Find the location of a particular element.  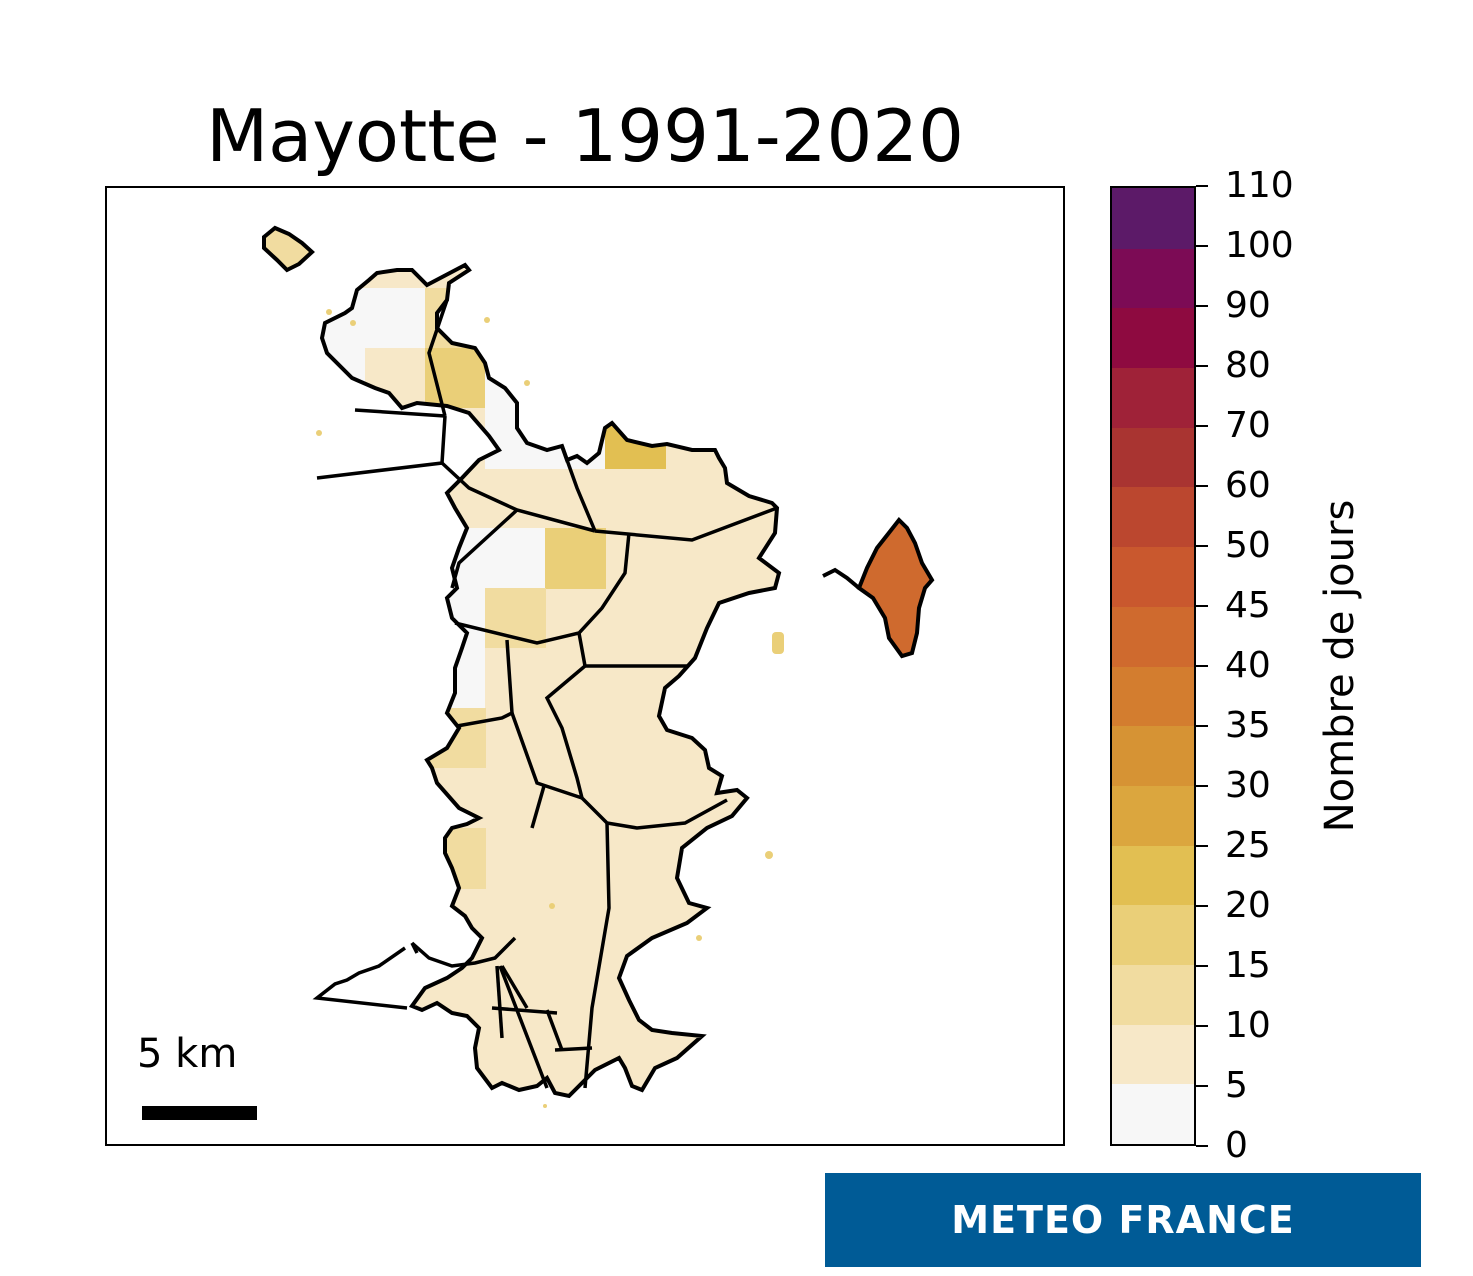

colorbar-tick-label: 110 is located at coordinates (1259, 185).